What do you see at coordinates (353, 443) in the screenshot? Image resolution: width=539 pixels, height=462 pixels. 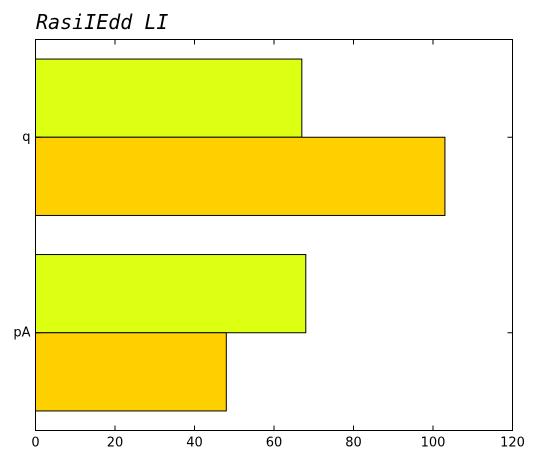 I see `x-tick-label: 80` at bounding box center [353, 443].